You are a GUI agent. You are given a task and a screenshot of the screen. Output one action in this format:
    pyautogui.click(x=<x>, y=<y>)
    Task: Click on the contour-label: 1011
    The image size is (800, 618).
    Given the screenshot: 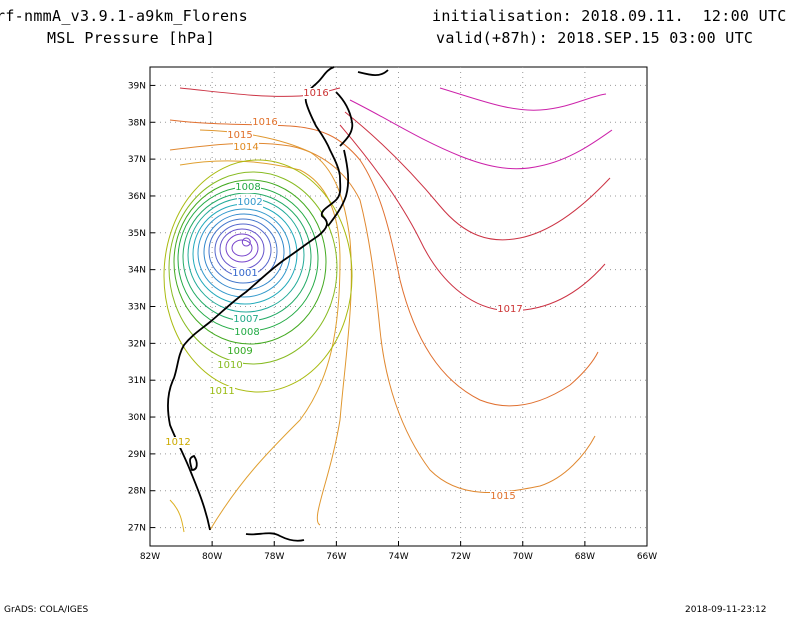 What is the action you would take?
    pyautogui.click(x=221, y=391)
    